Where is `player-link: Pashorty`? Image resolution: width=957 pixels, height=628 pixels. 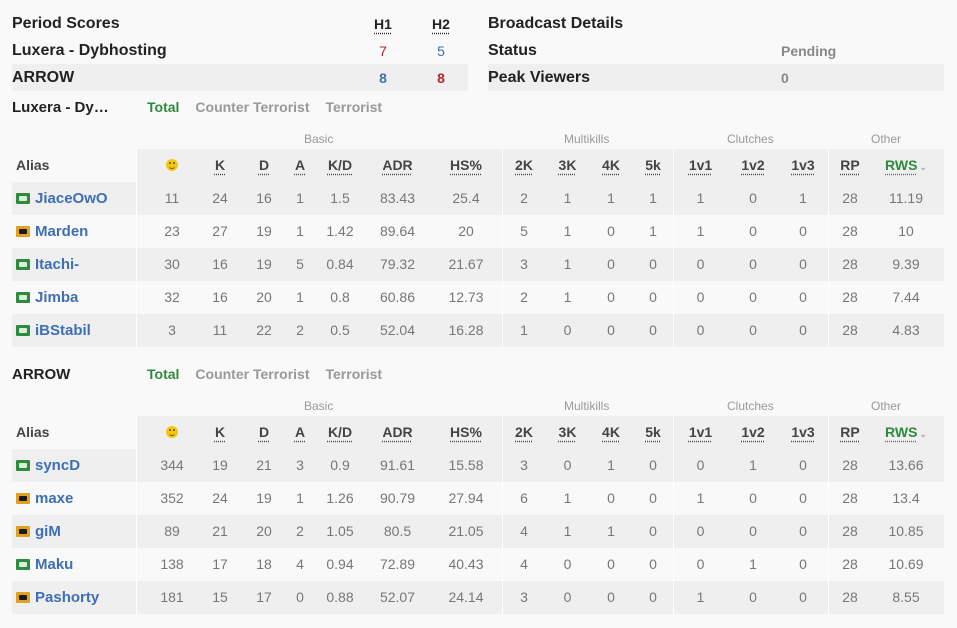 player-link: Pashorty is located at coordinates (81, 597).